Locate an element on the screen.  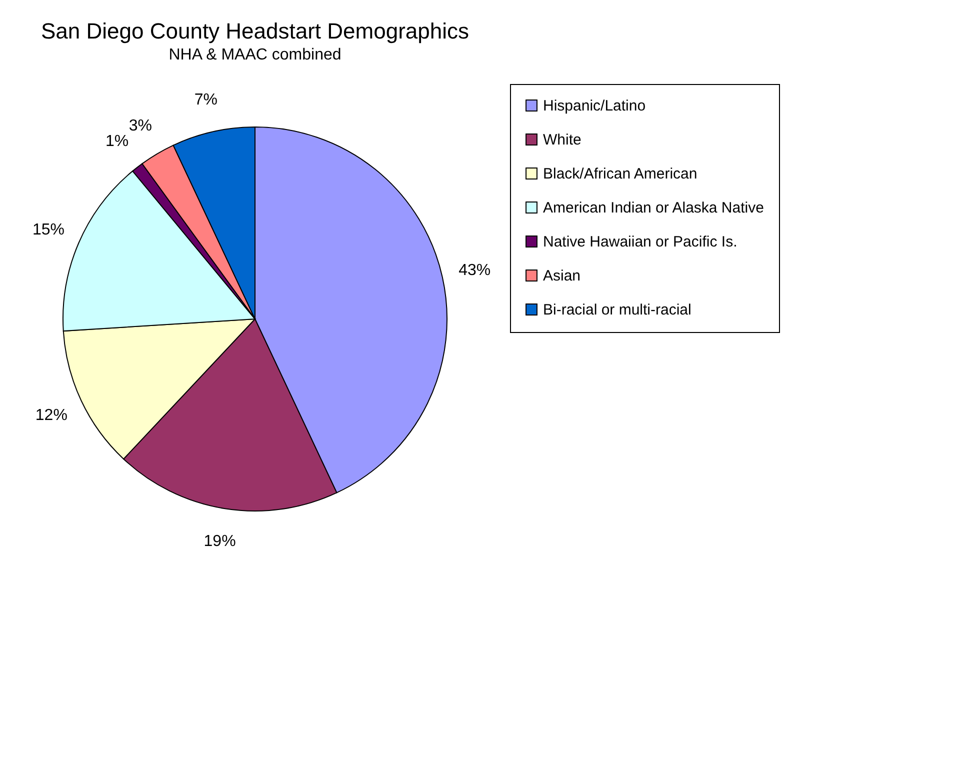
data-label: 43% is located at coordinates (474, 270).